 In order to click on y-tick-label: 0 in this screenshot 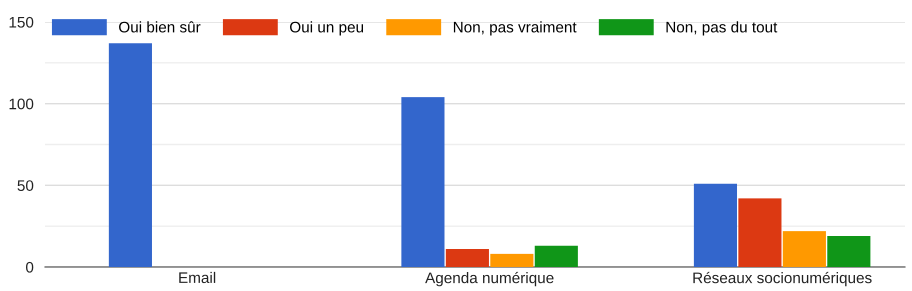, I will do `click(30, 267)`.